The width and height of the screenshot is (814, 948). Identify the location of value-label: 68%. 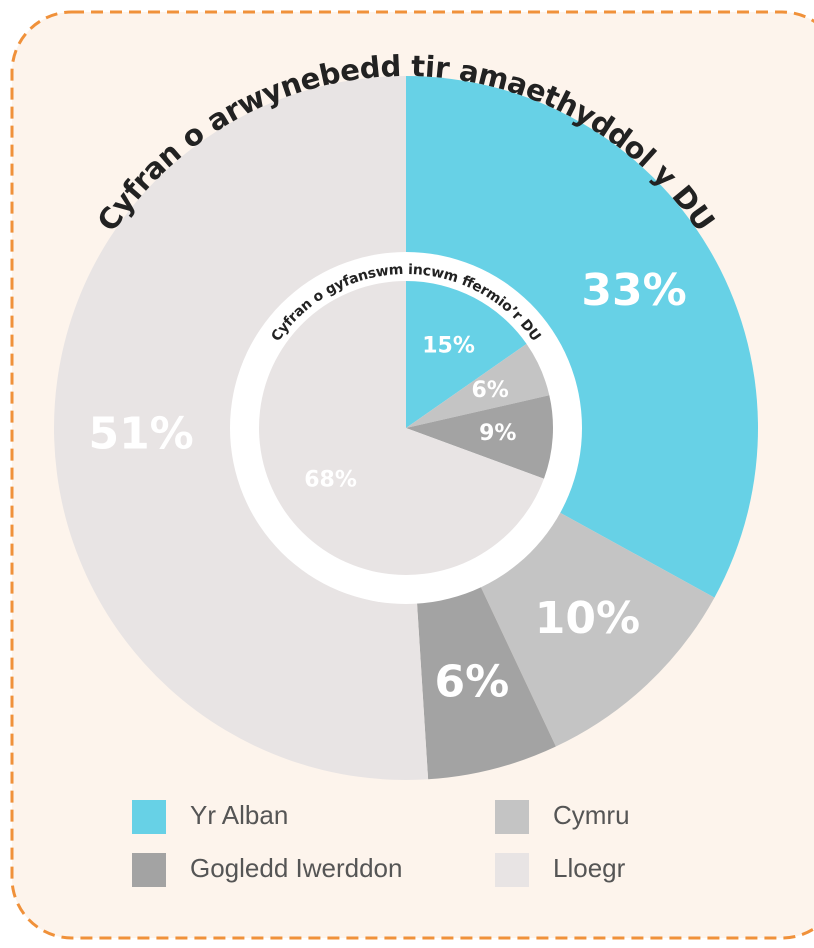
(330, 480).